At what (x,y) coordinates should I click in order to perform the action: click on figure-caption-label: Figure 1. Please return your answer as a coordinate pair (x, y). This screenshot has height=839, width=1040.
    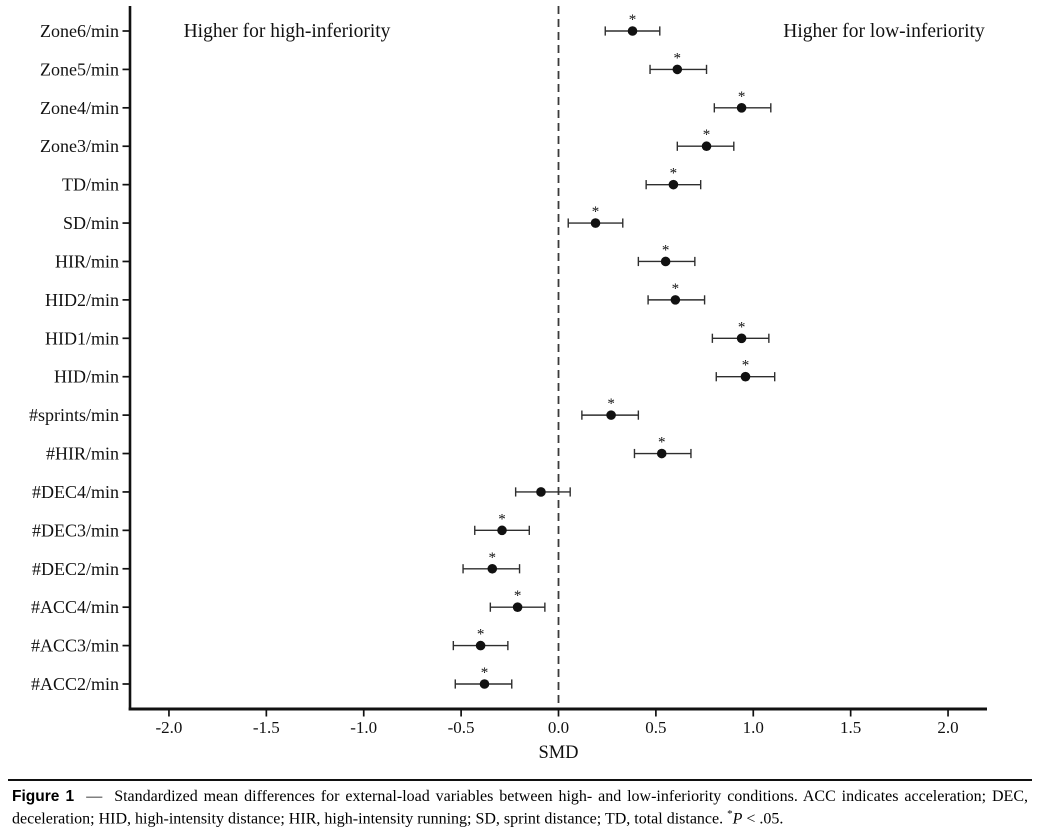
    Looking at the image, I should click on (43, 796).